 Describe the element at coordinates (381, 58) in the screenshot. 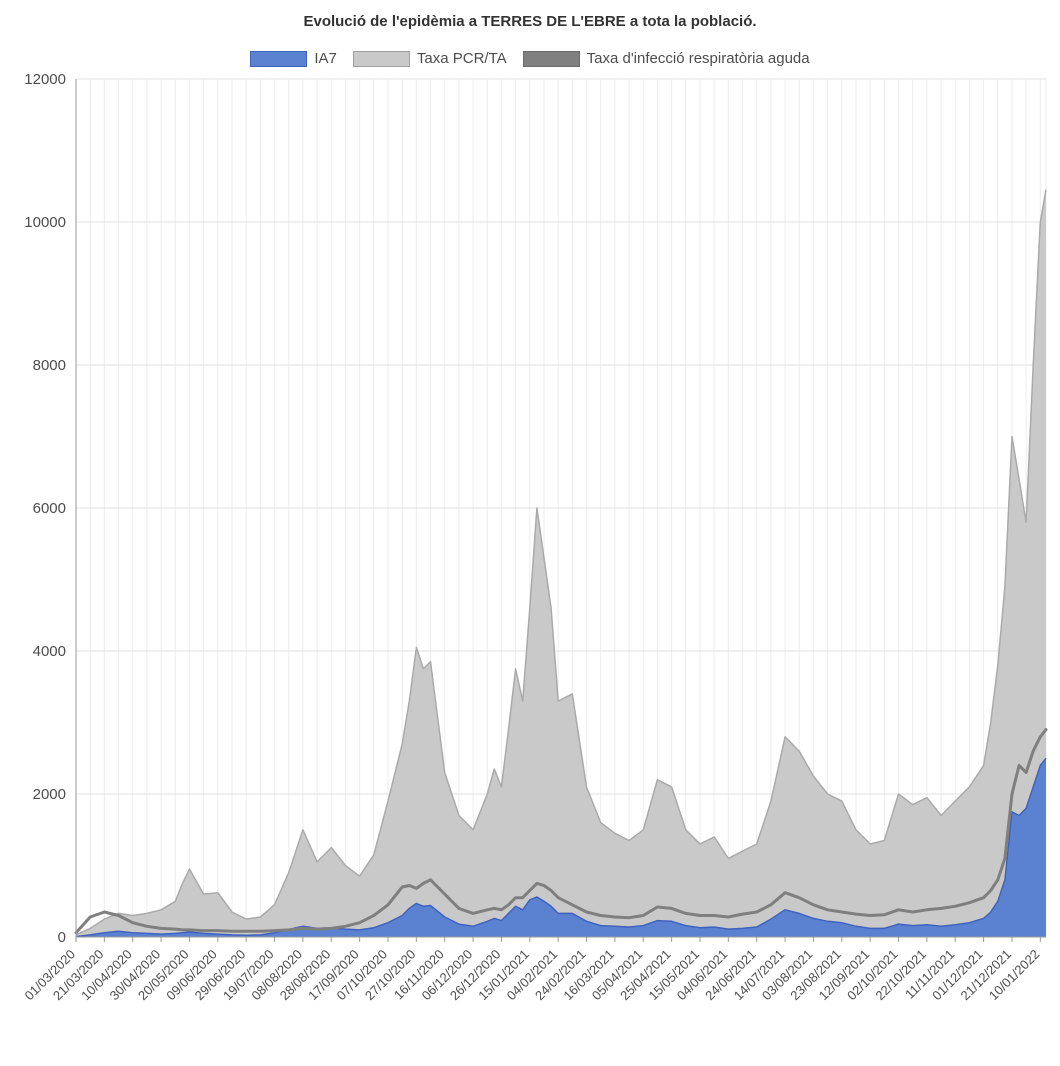

I see `legend-swatch-taxa-pcr-ta` at that location.